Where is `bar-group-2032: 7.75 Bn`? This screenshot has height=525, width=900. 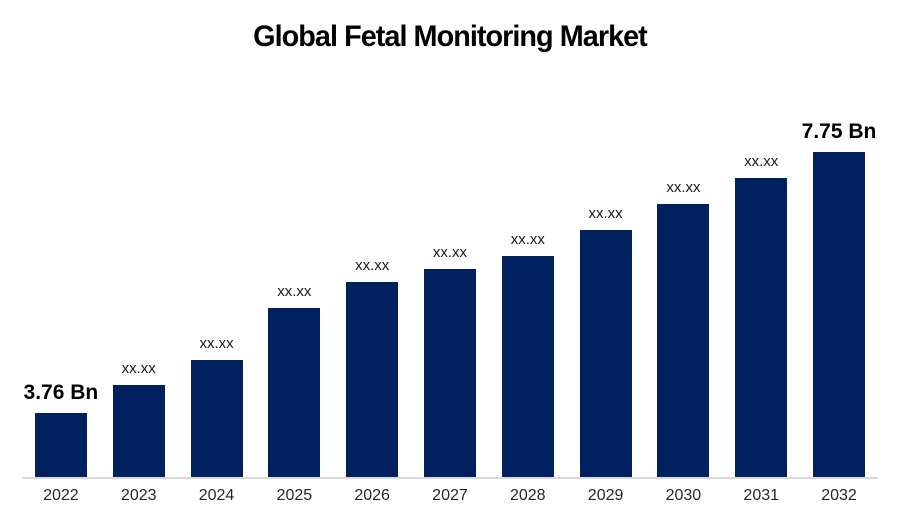 bar-group-2032: 7.75 Bn is located at coordinates (839, 293).